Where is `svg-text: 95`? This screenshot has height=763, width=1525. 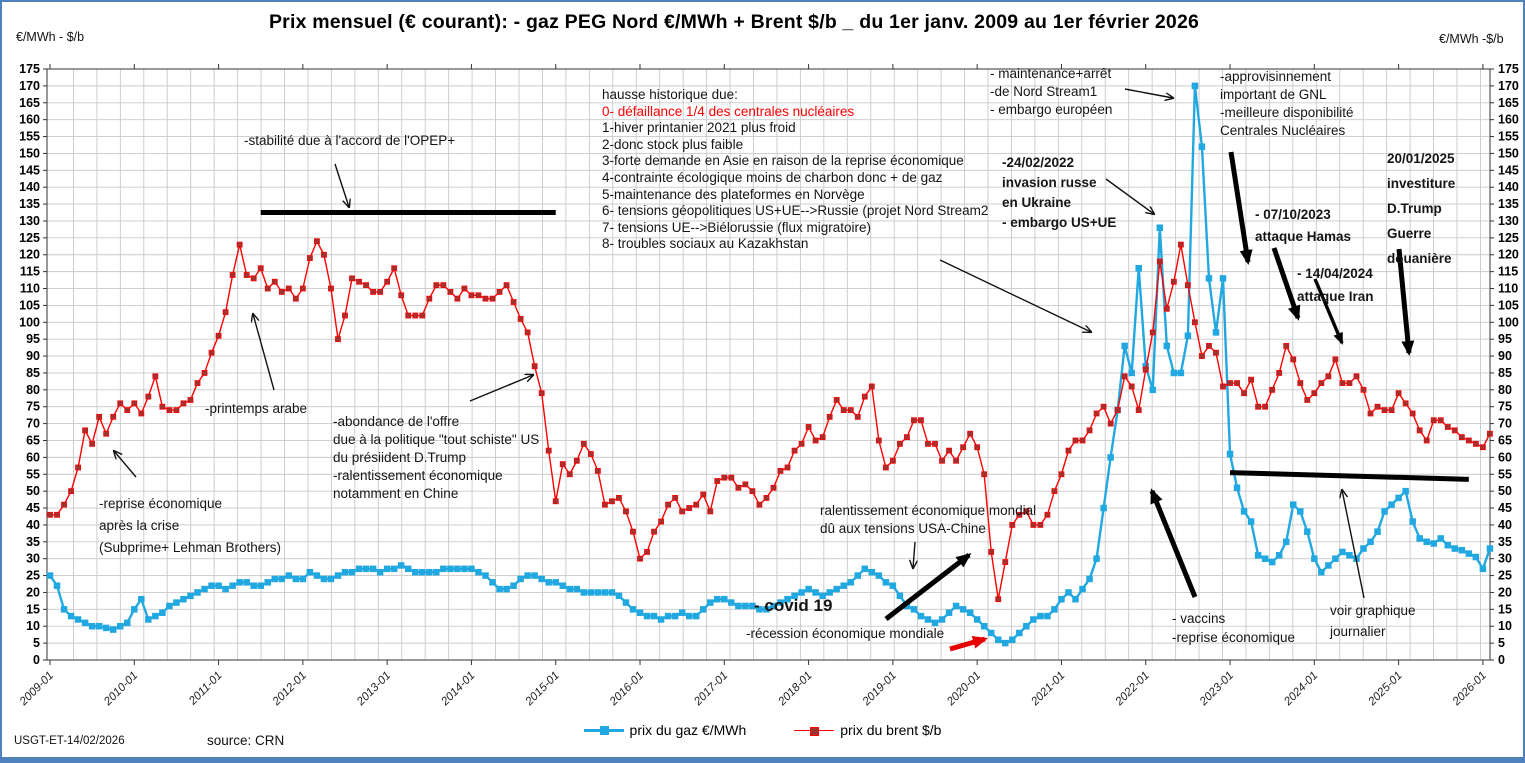
svg-text: 95 is located at coordinates (33, 339).